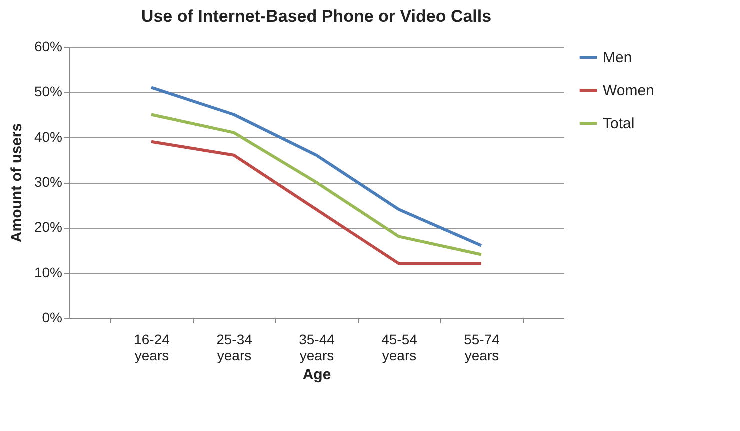  Describe the element at coordinates (316, 16) in the screenshot. I see `chart-title: Use of Internet-Based Phone or Video Calls` at that location.